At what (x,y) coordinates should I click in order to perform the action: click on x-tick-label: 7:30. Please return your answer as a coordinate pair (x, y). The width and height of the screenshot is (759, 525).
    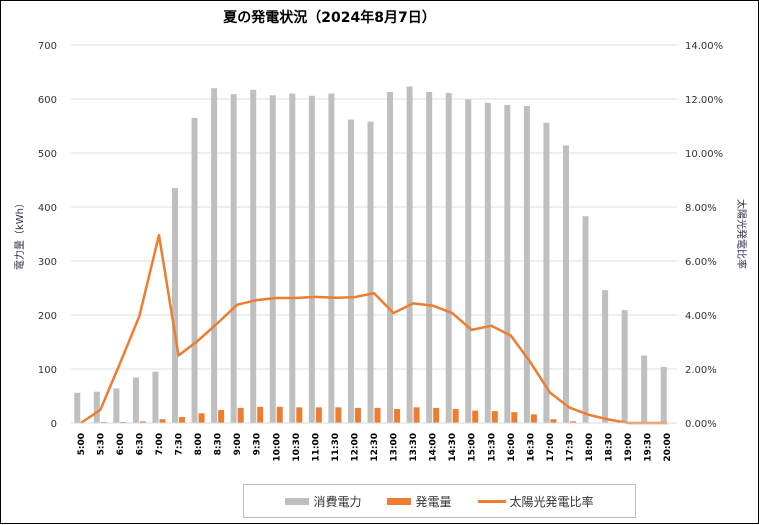
    Looking at the image, I should click on (180, 444).